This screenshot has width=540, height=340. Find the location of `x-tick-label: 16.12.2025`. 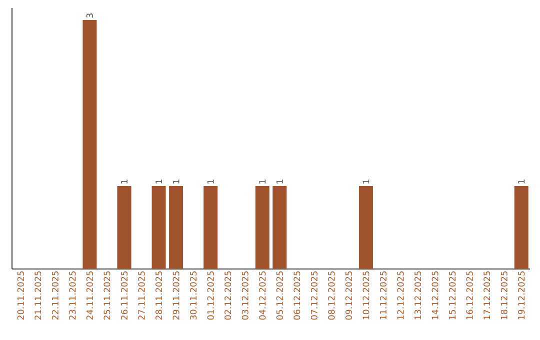

x-tick-label: 16.12.2025 is located at coordinates (469, 295).